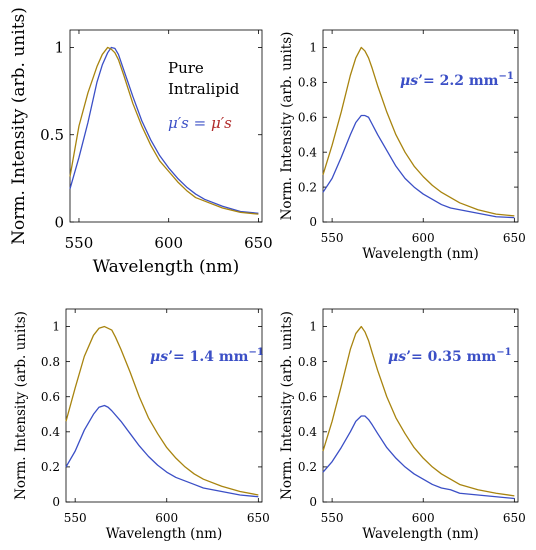 This screenshot has width=536, height=550. I want to click on annotation-formula: μ′s = μ′s, so click(200, 123).